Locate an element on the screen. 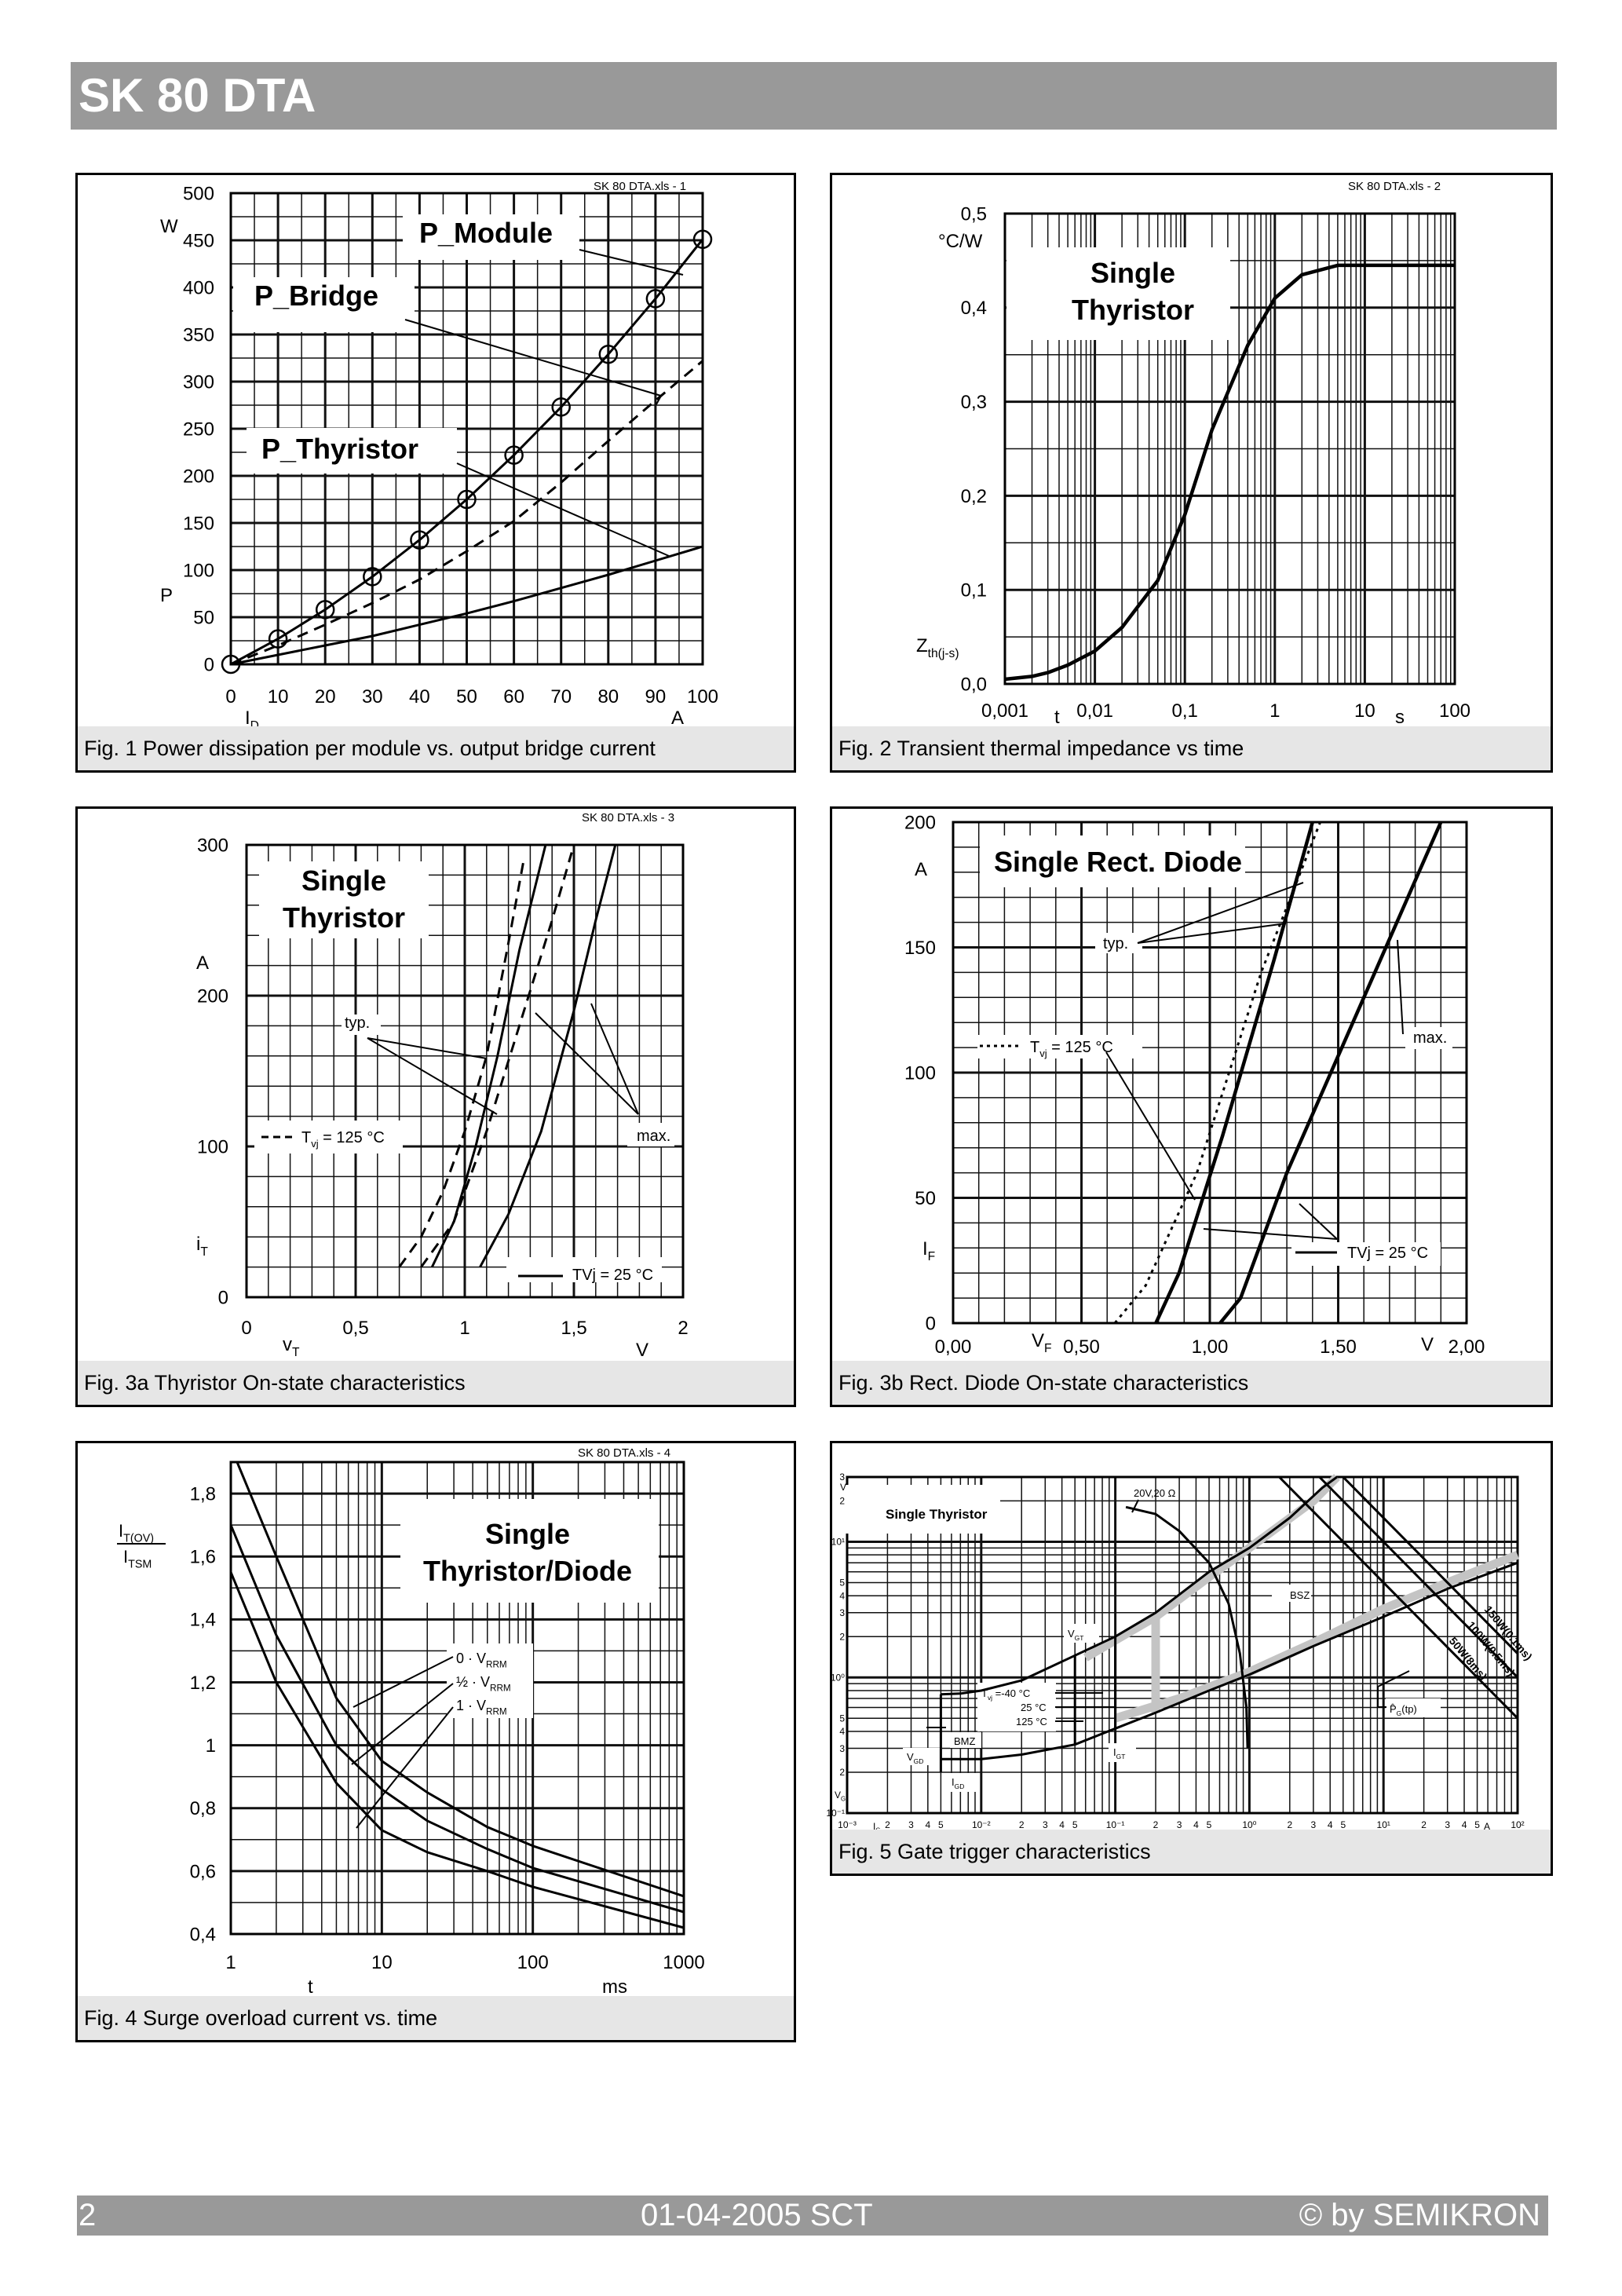  legend-tvj-125: Tvj = 125 °C is located at coordinates (343, 1139).